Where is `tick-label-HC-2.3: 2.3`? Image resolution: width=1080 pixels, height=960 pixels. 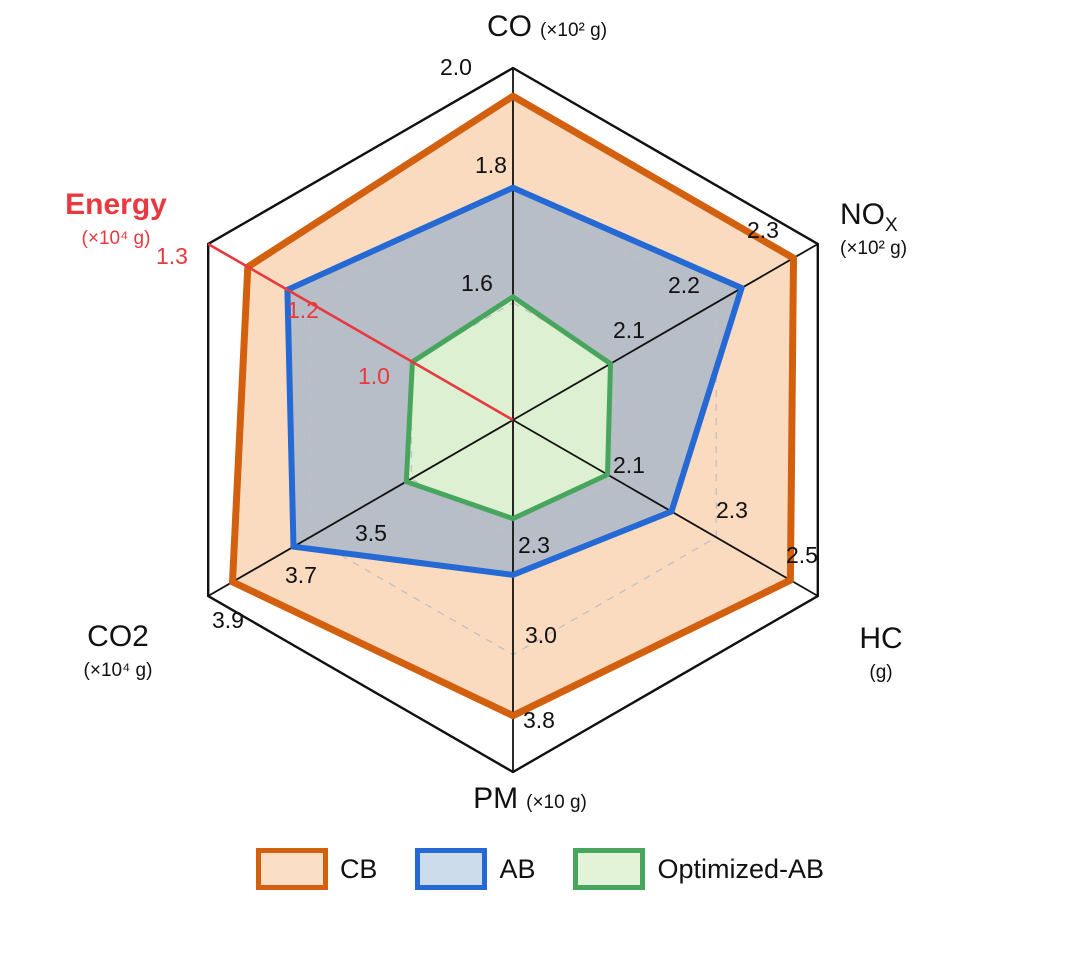
tick-label-HC-2.3: 2.3 is located at coordinates (732, 510).